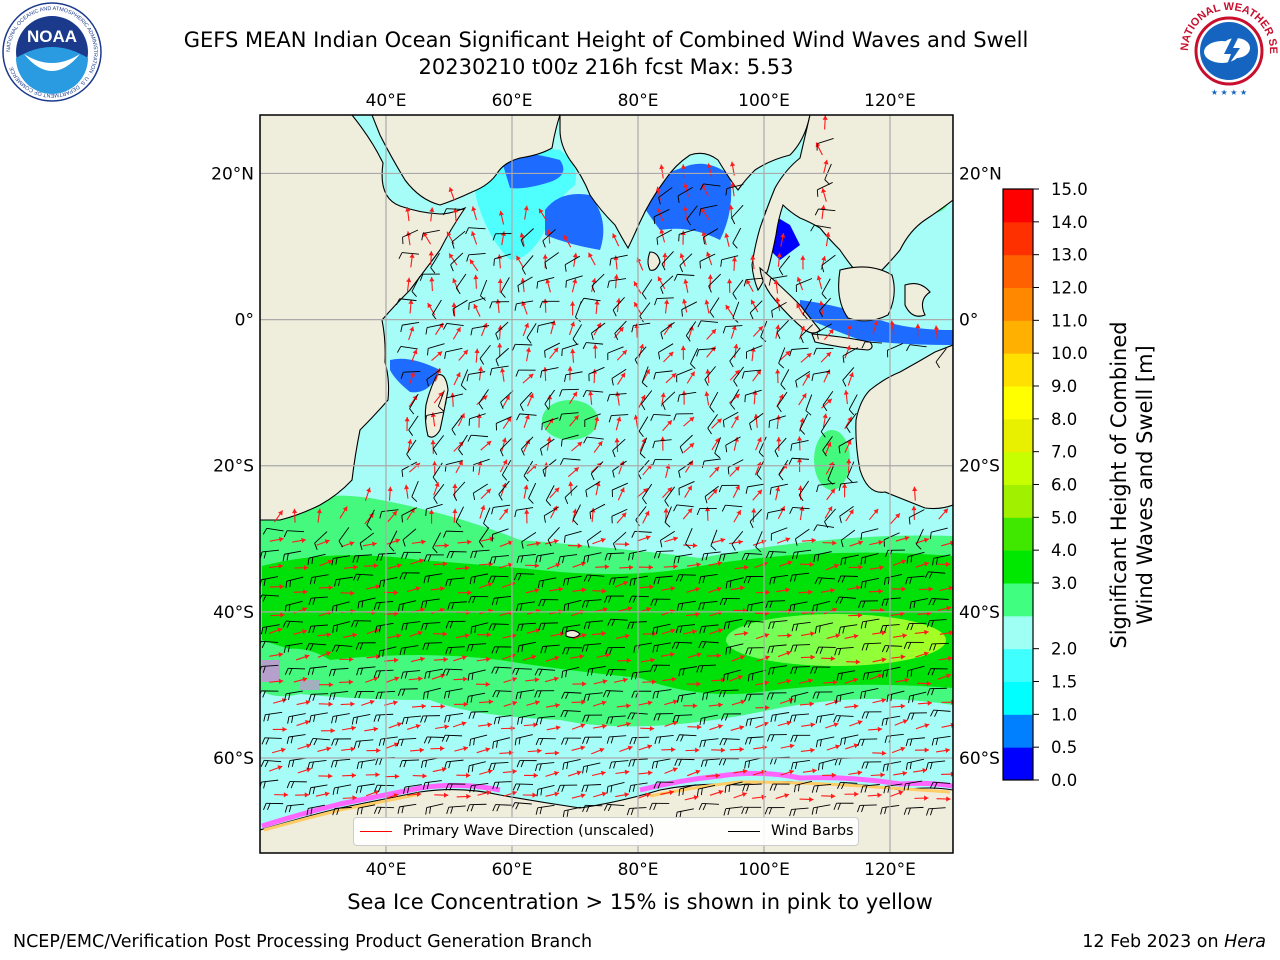 The height and width of the screenshot is (960, 1280). I want to click on nws-logo: NATIONAL WEATHER SERVICE ★ ★ ★ ★, so click(1228, 50).